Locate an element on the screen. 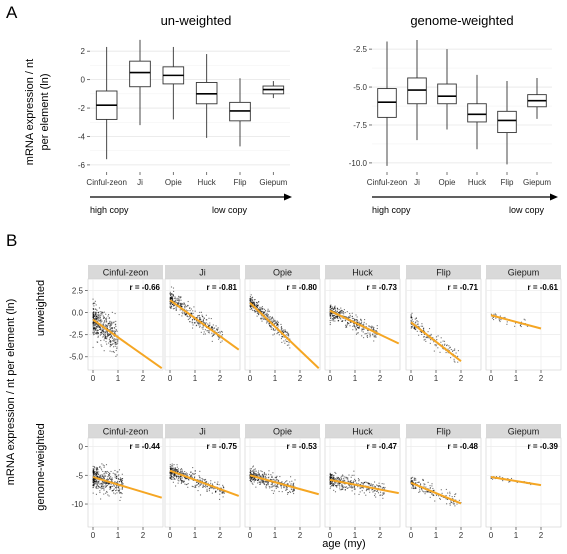 The width and height of the screenshot is (567, 554). box-cinful-zeon is located at coordinates (387, 103).